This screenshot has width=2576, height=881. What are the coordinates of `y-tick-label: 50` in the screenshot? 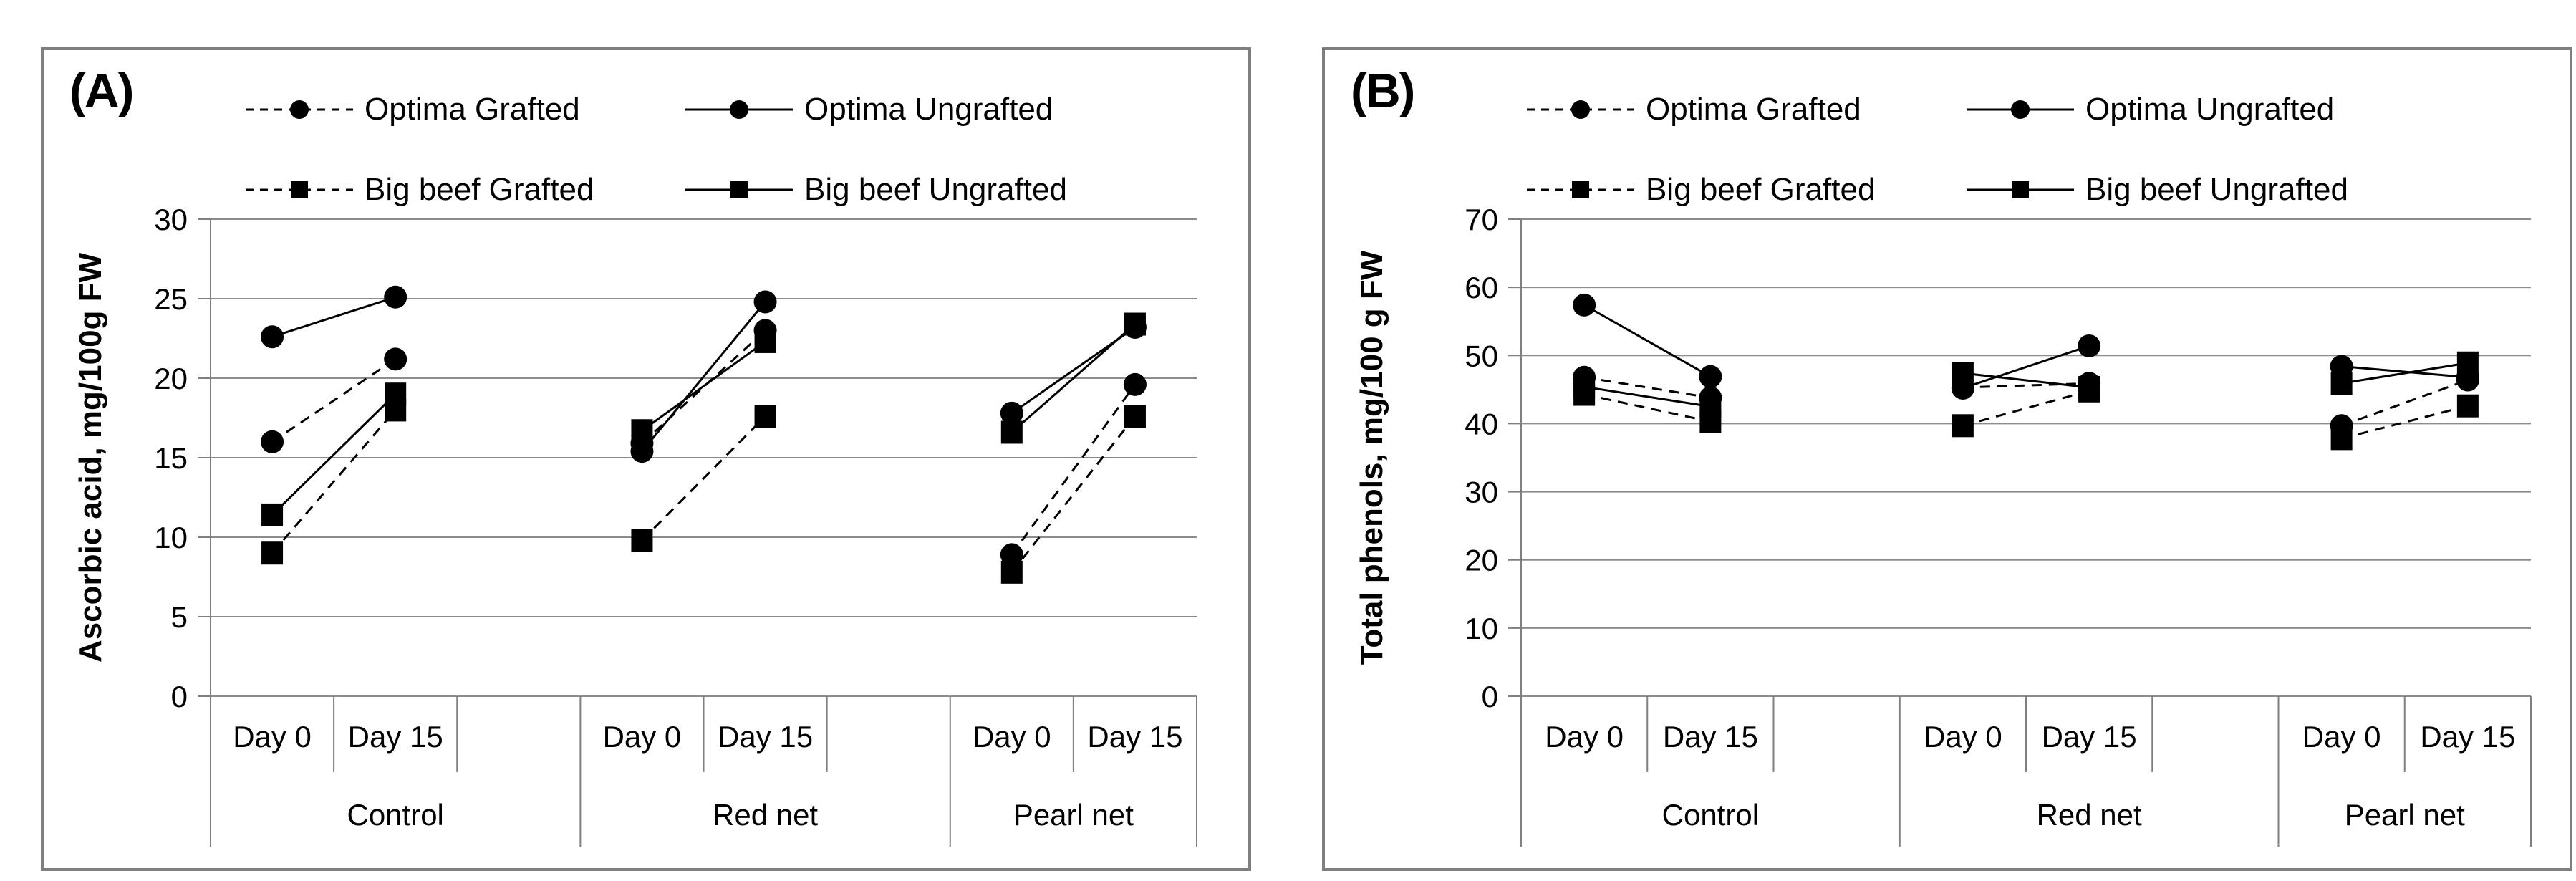 It's located at (1482, 355).